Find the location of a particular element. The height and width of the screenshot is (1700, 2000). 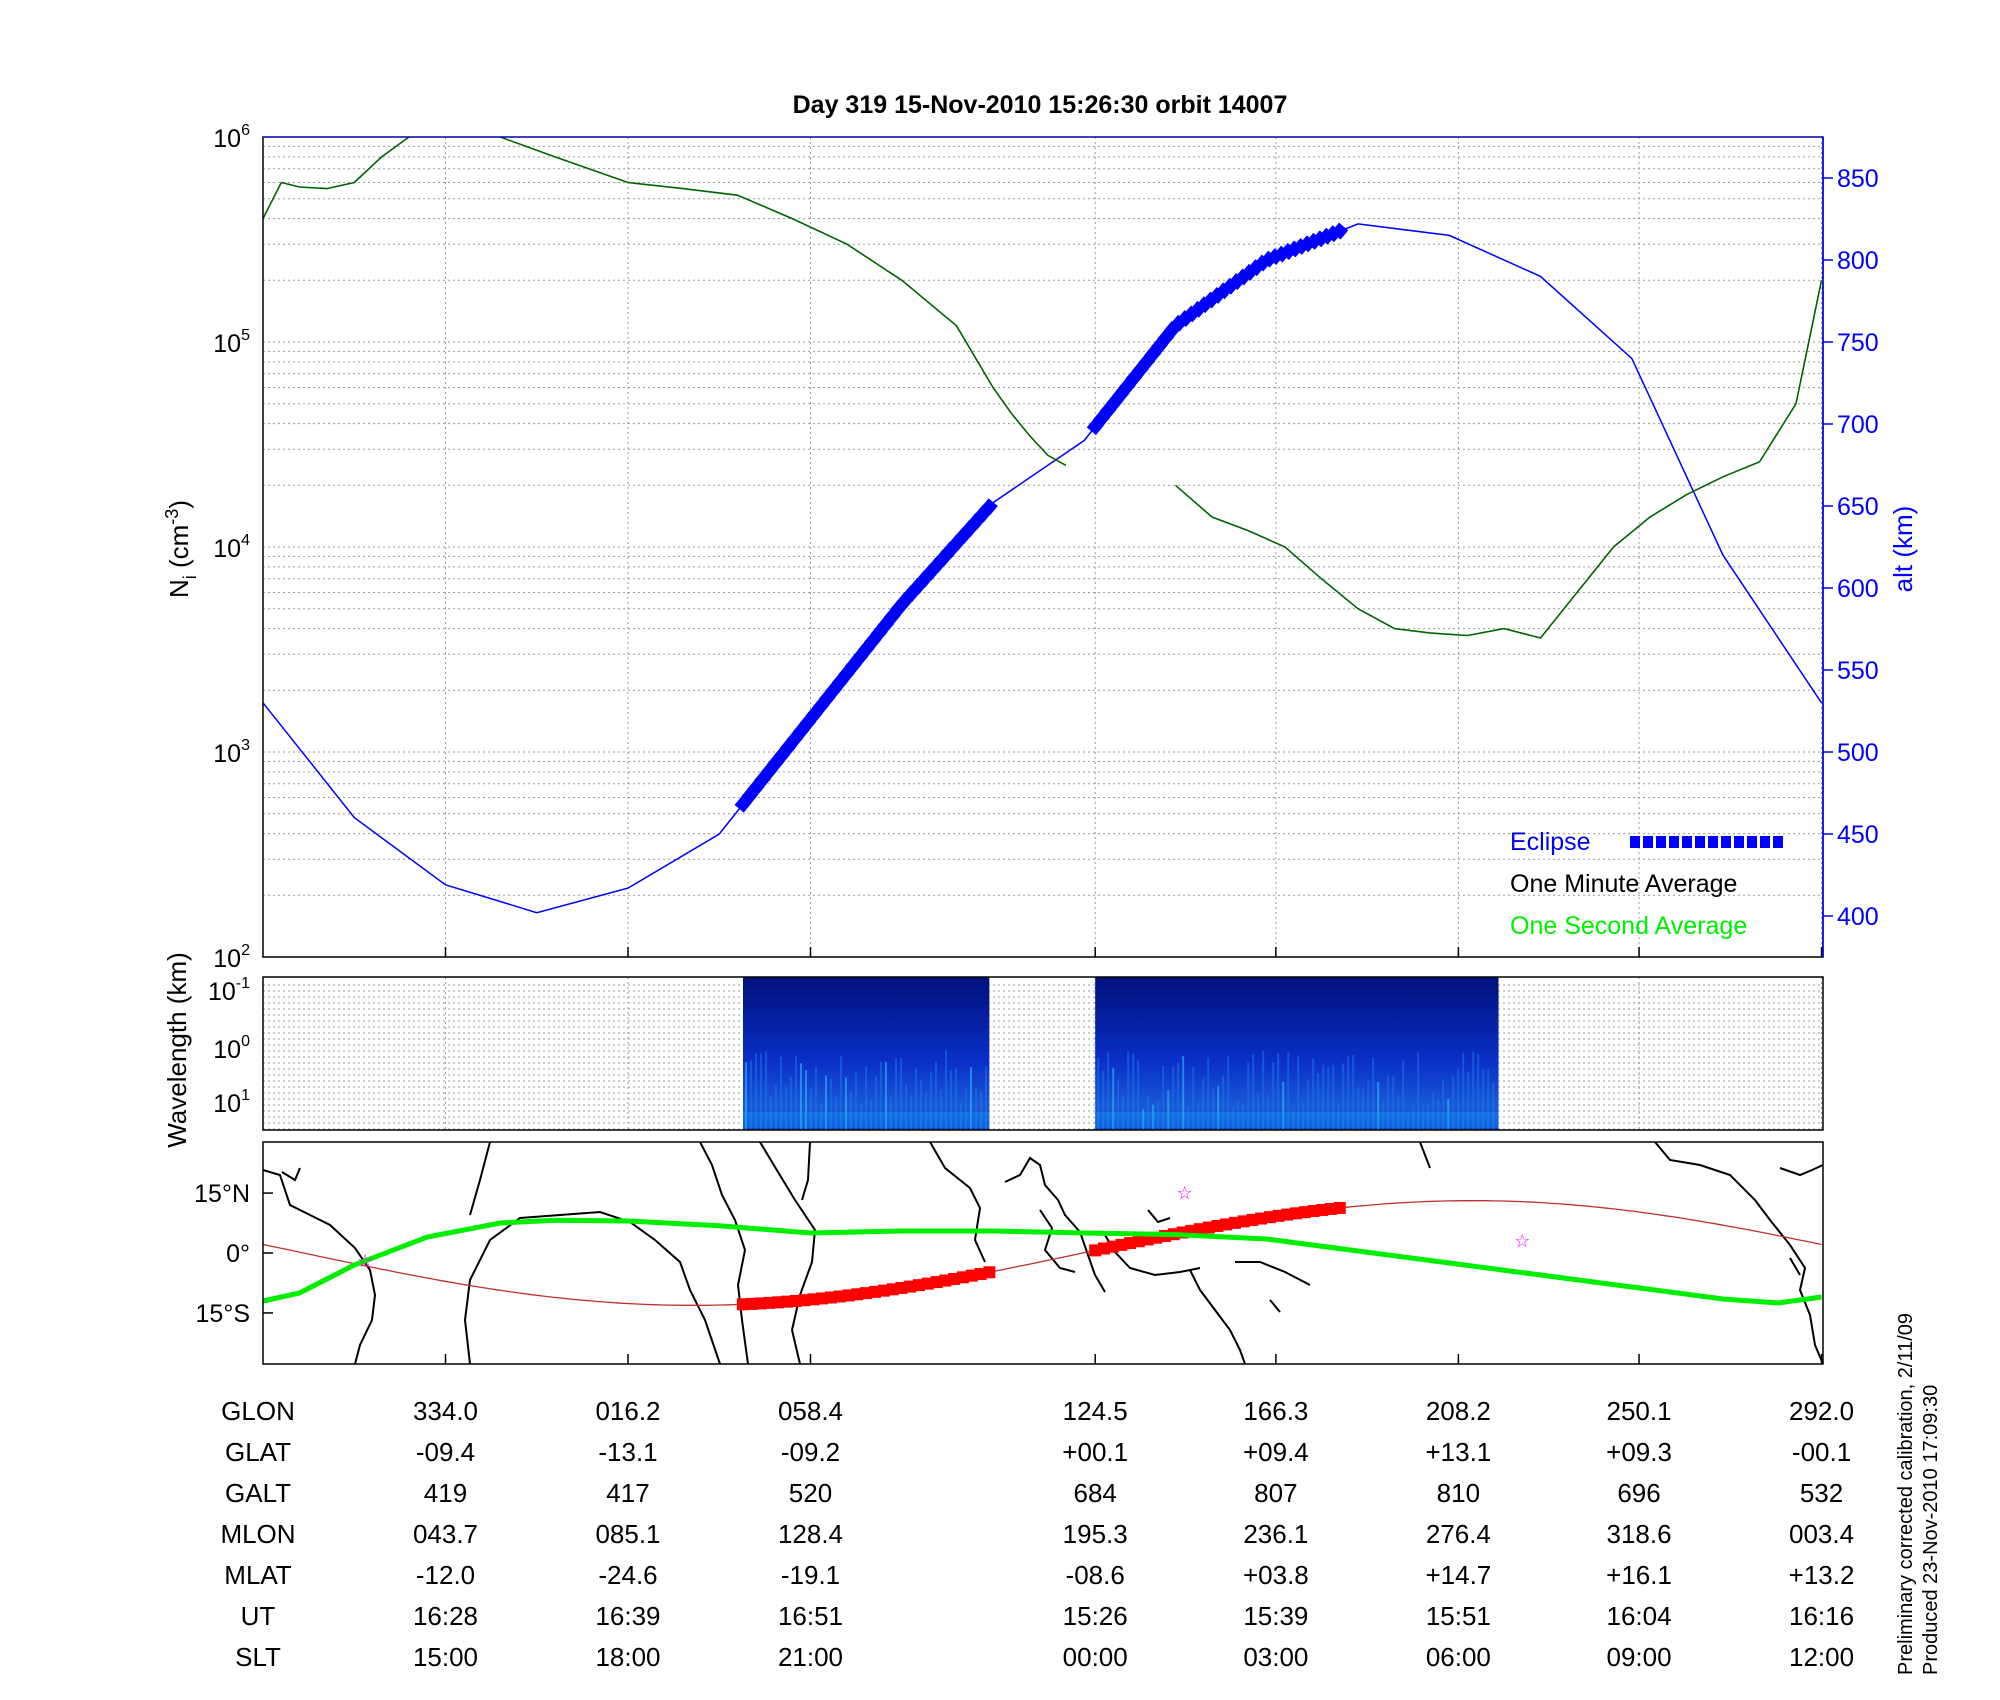

track-line is located at coordinates (1042, 1253).